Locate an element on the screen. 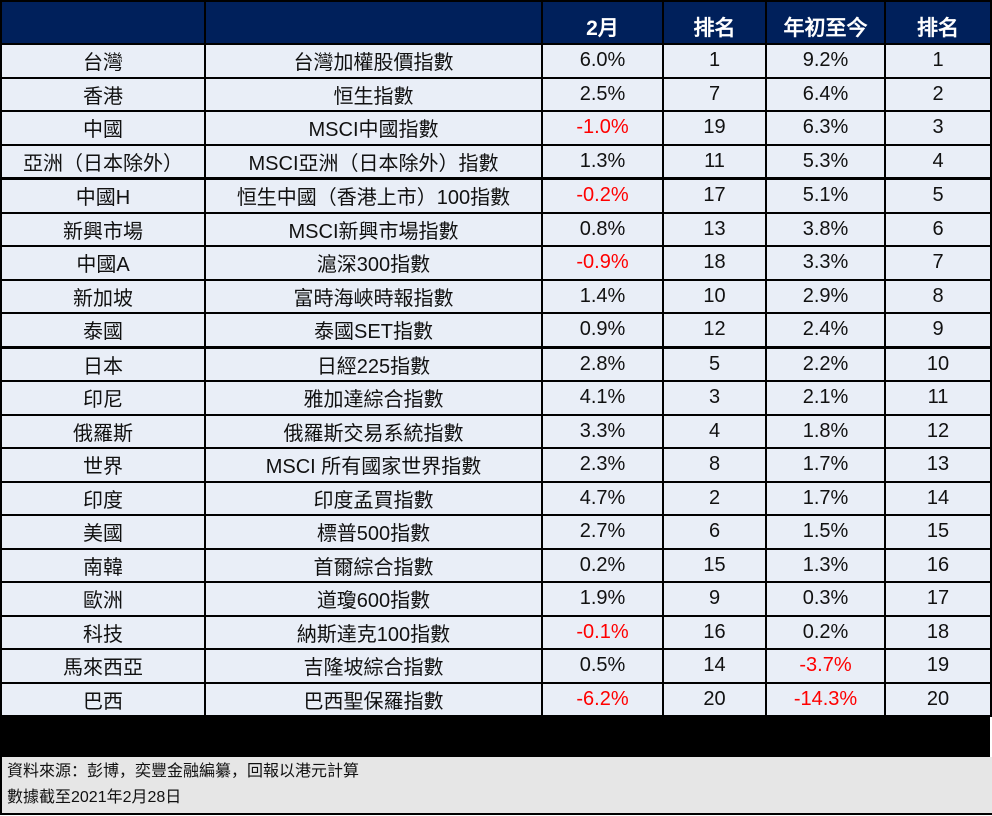 The width and height of the screenshot is (992, 816). ytd-return-cell: 5.1% is located at coordinates (825, 195).